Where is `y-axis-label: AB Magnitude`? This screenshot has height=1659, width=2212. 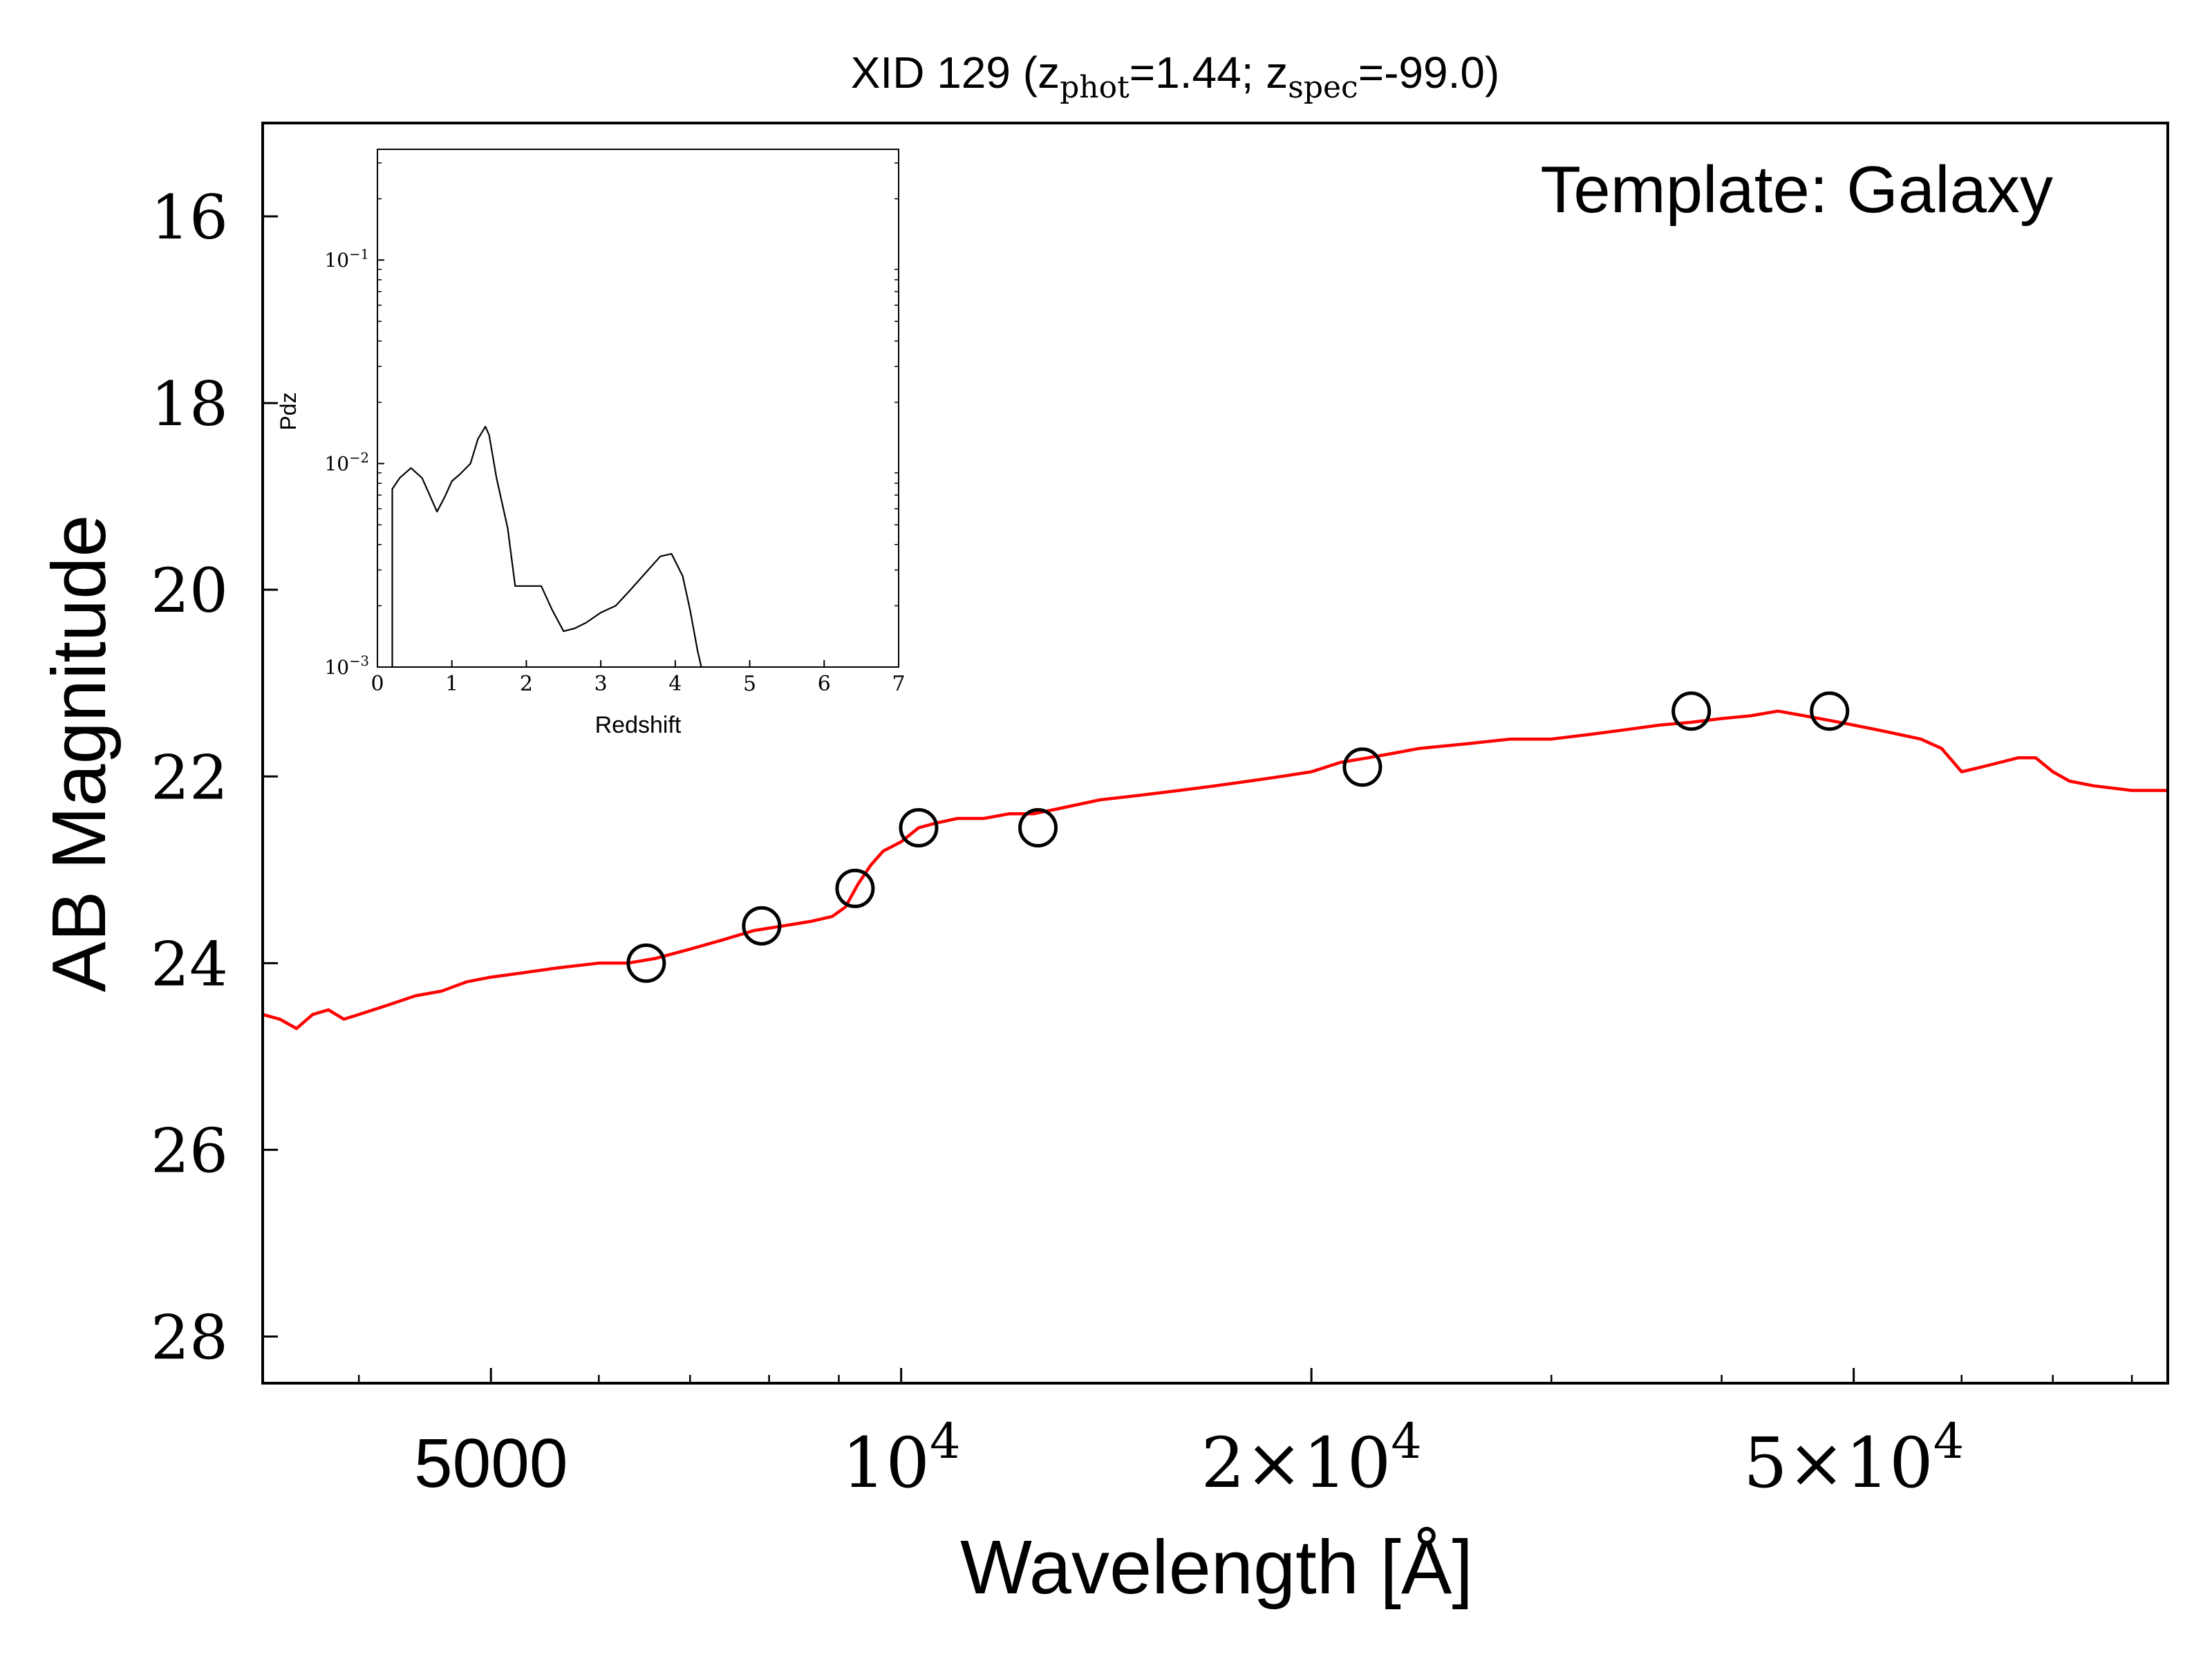 y-axis-label: AB Magnitude is located at coordinates (79, 754).